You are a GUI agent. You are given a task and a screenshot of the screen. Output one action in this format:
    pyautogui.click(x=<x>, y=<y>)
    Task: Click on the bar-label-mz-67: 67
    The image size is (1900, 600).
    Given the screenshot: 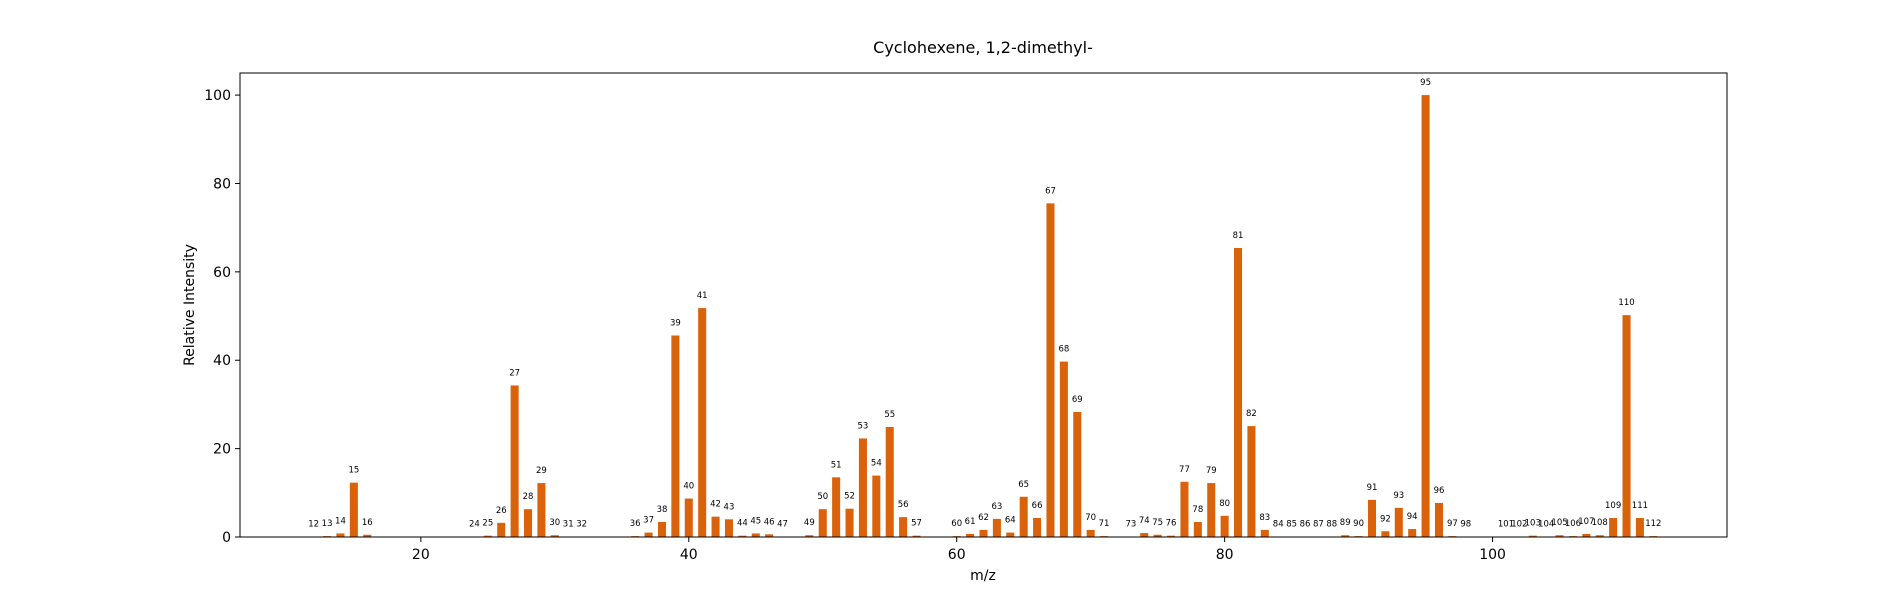 What is the action you would take?
    pyautogui.click(x=1050, y=191)
    